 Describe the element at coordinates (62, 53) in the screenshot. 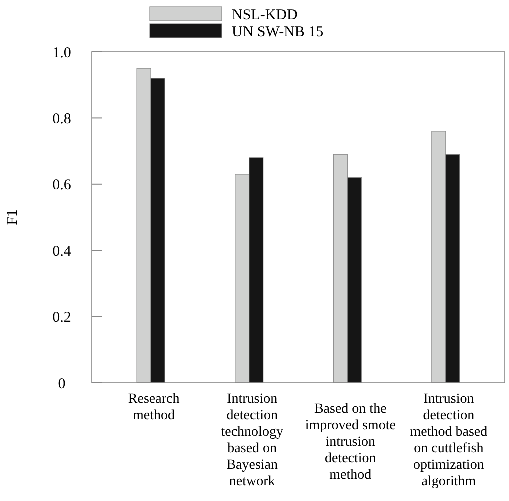

I see `y-tick-label: 1.0` at that location.